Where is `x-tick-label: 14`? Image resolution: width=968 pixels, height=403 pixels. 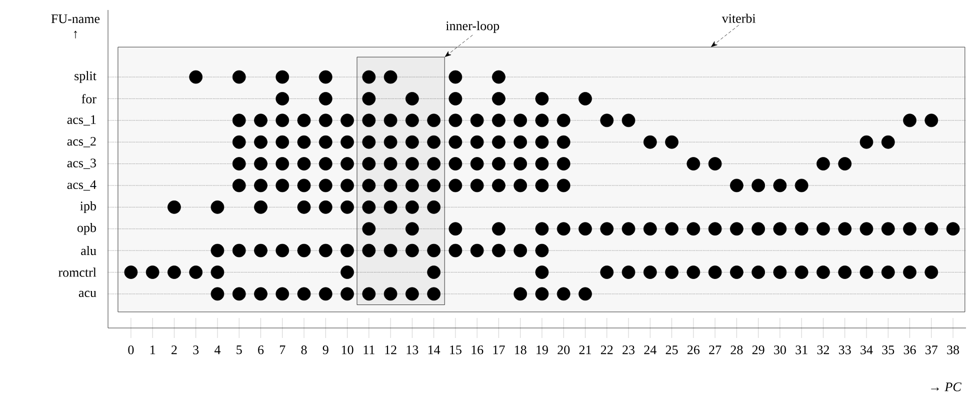 x-tick-label: 14 is located at coordinates (434, 350).